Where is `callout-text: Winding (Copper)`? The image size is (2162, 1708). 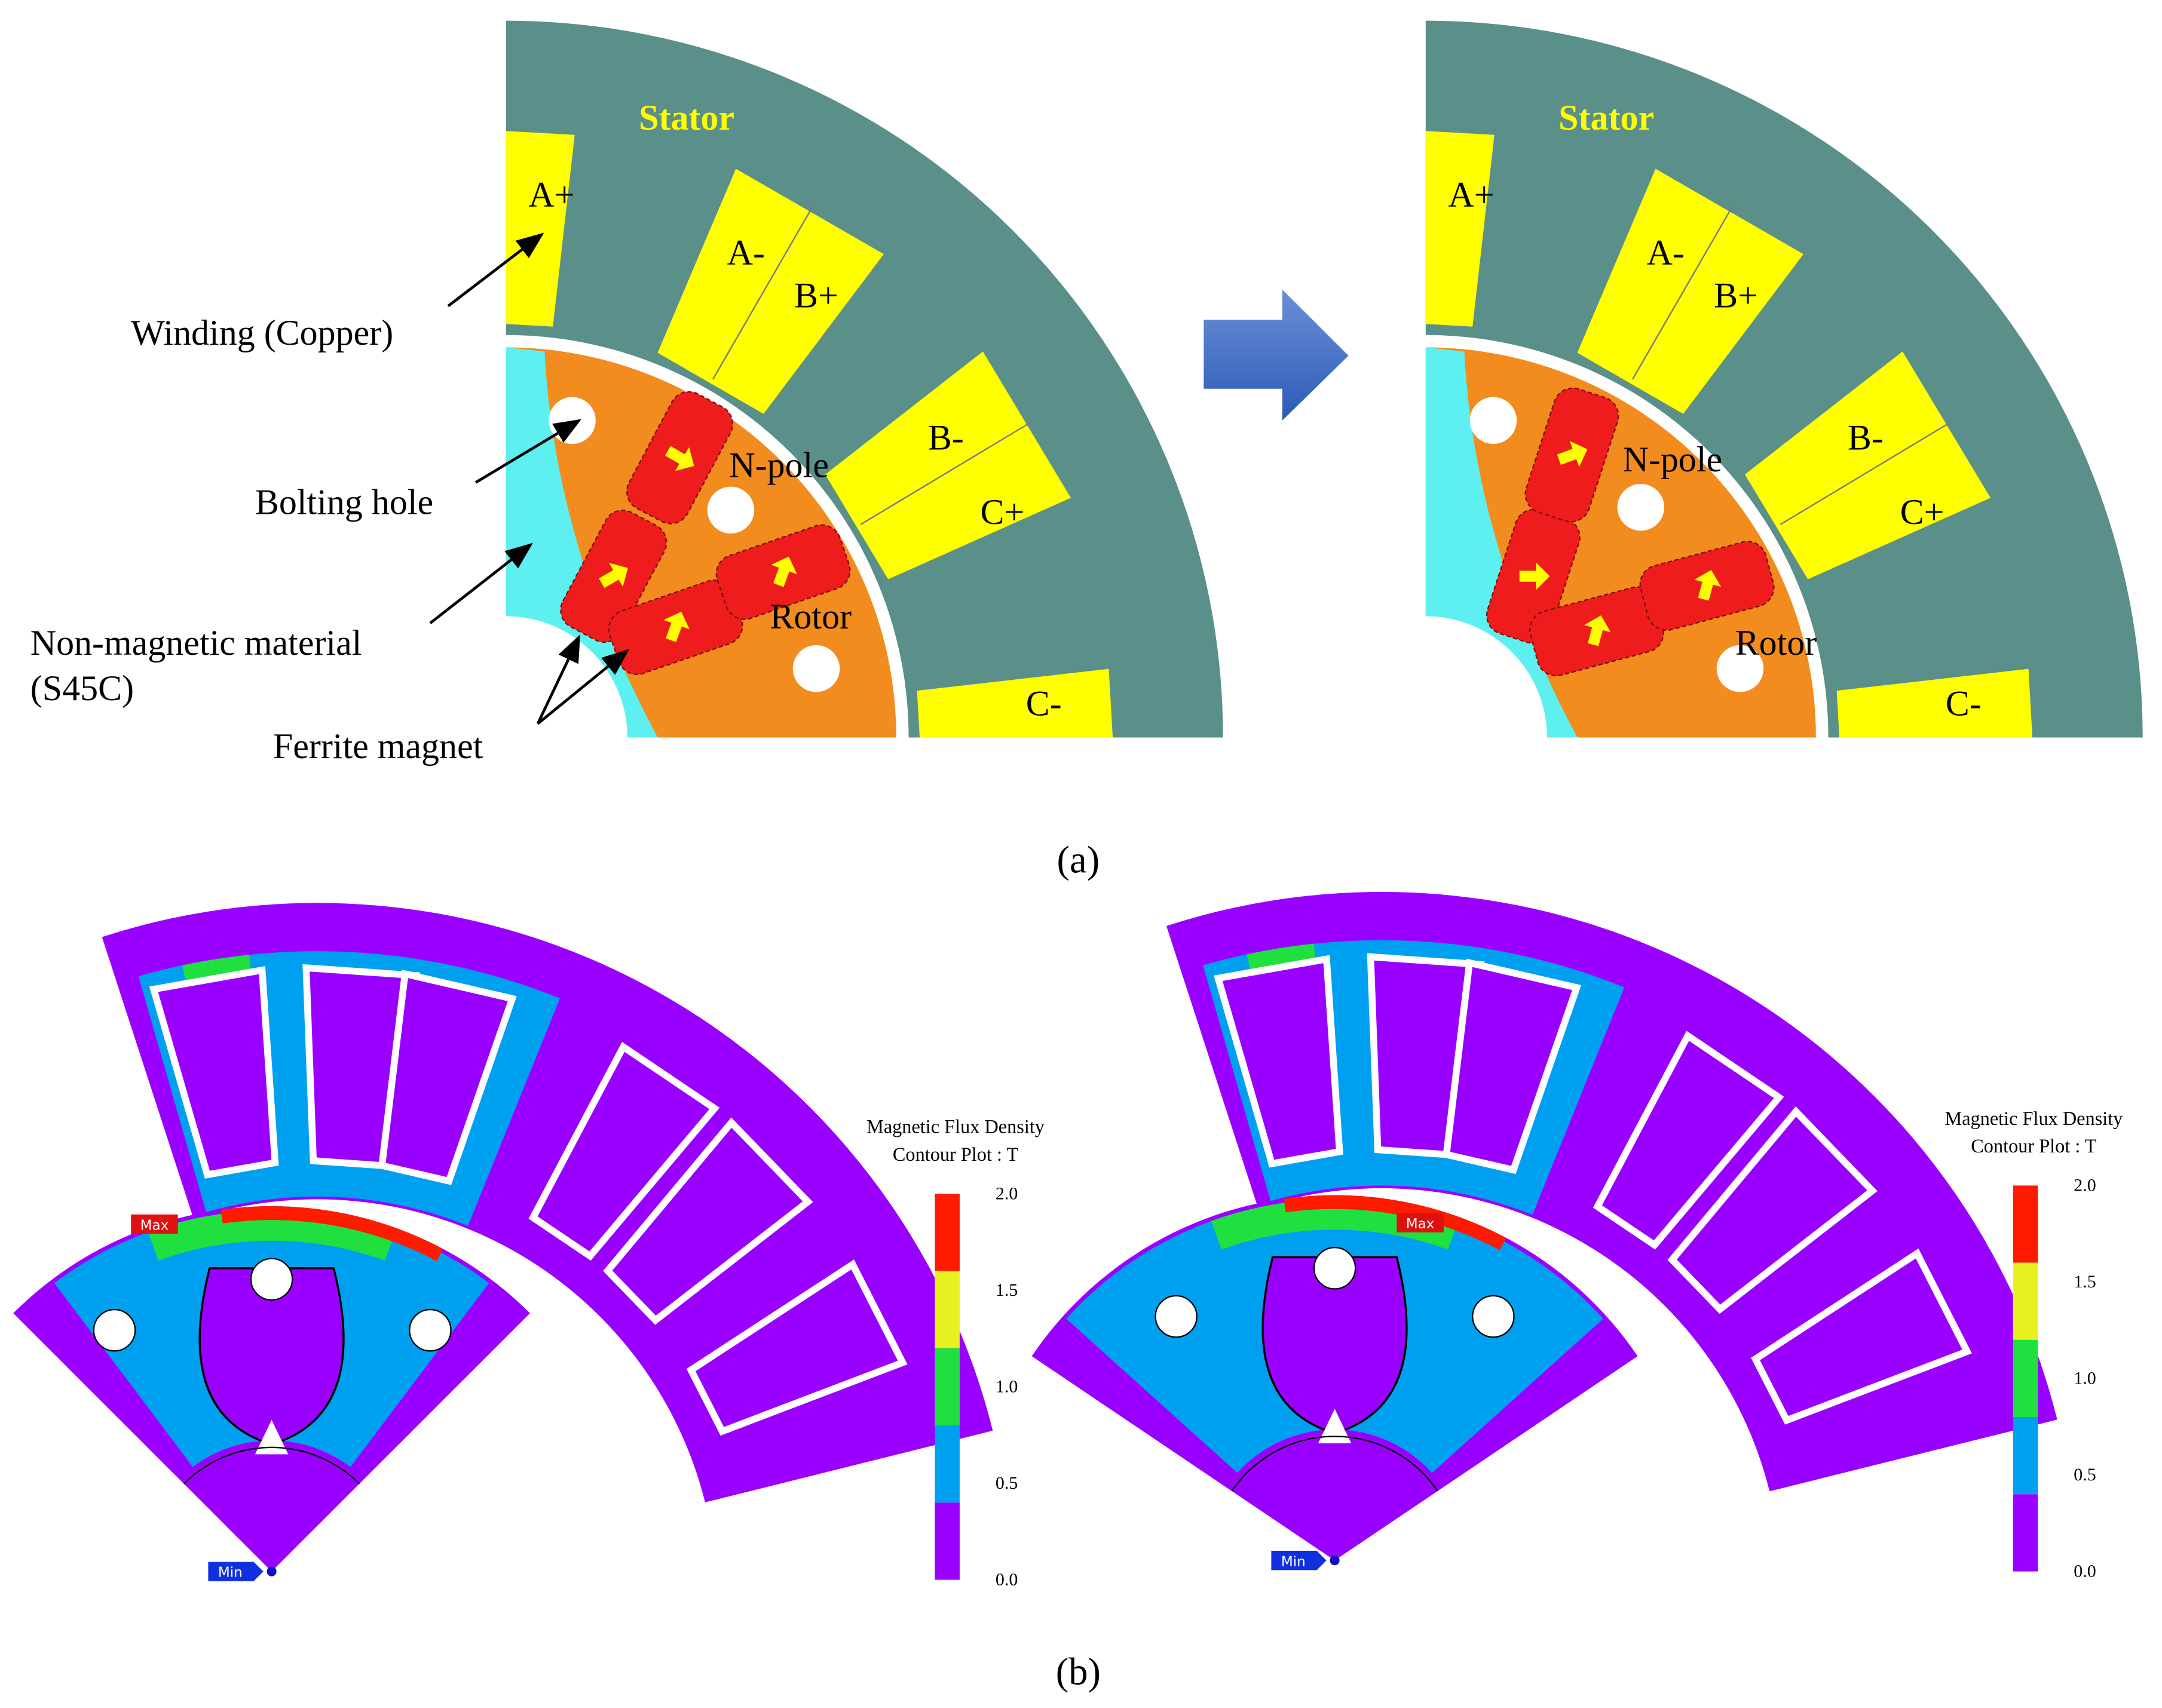
callout-text: Winding (Copper) is located at coordinates (262, 332).